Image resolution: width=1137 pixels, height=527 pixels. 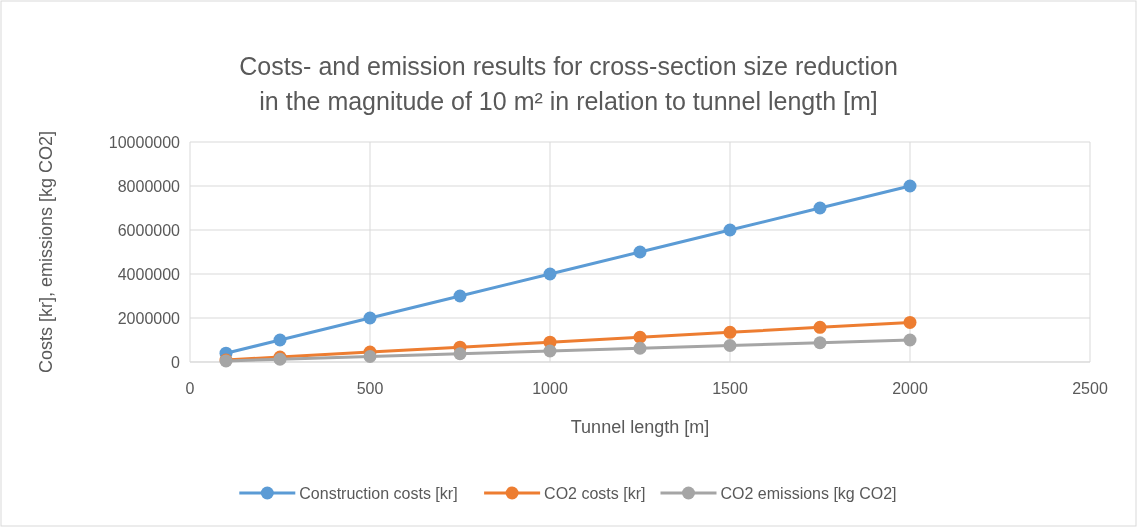 What do you see at coordinates (149, 318) in the screenshot?
I see `y-tick-label: 2000000` at bounding box center [149, 318].